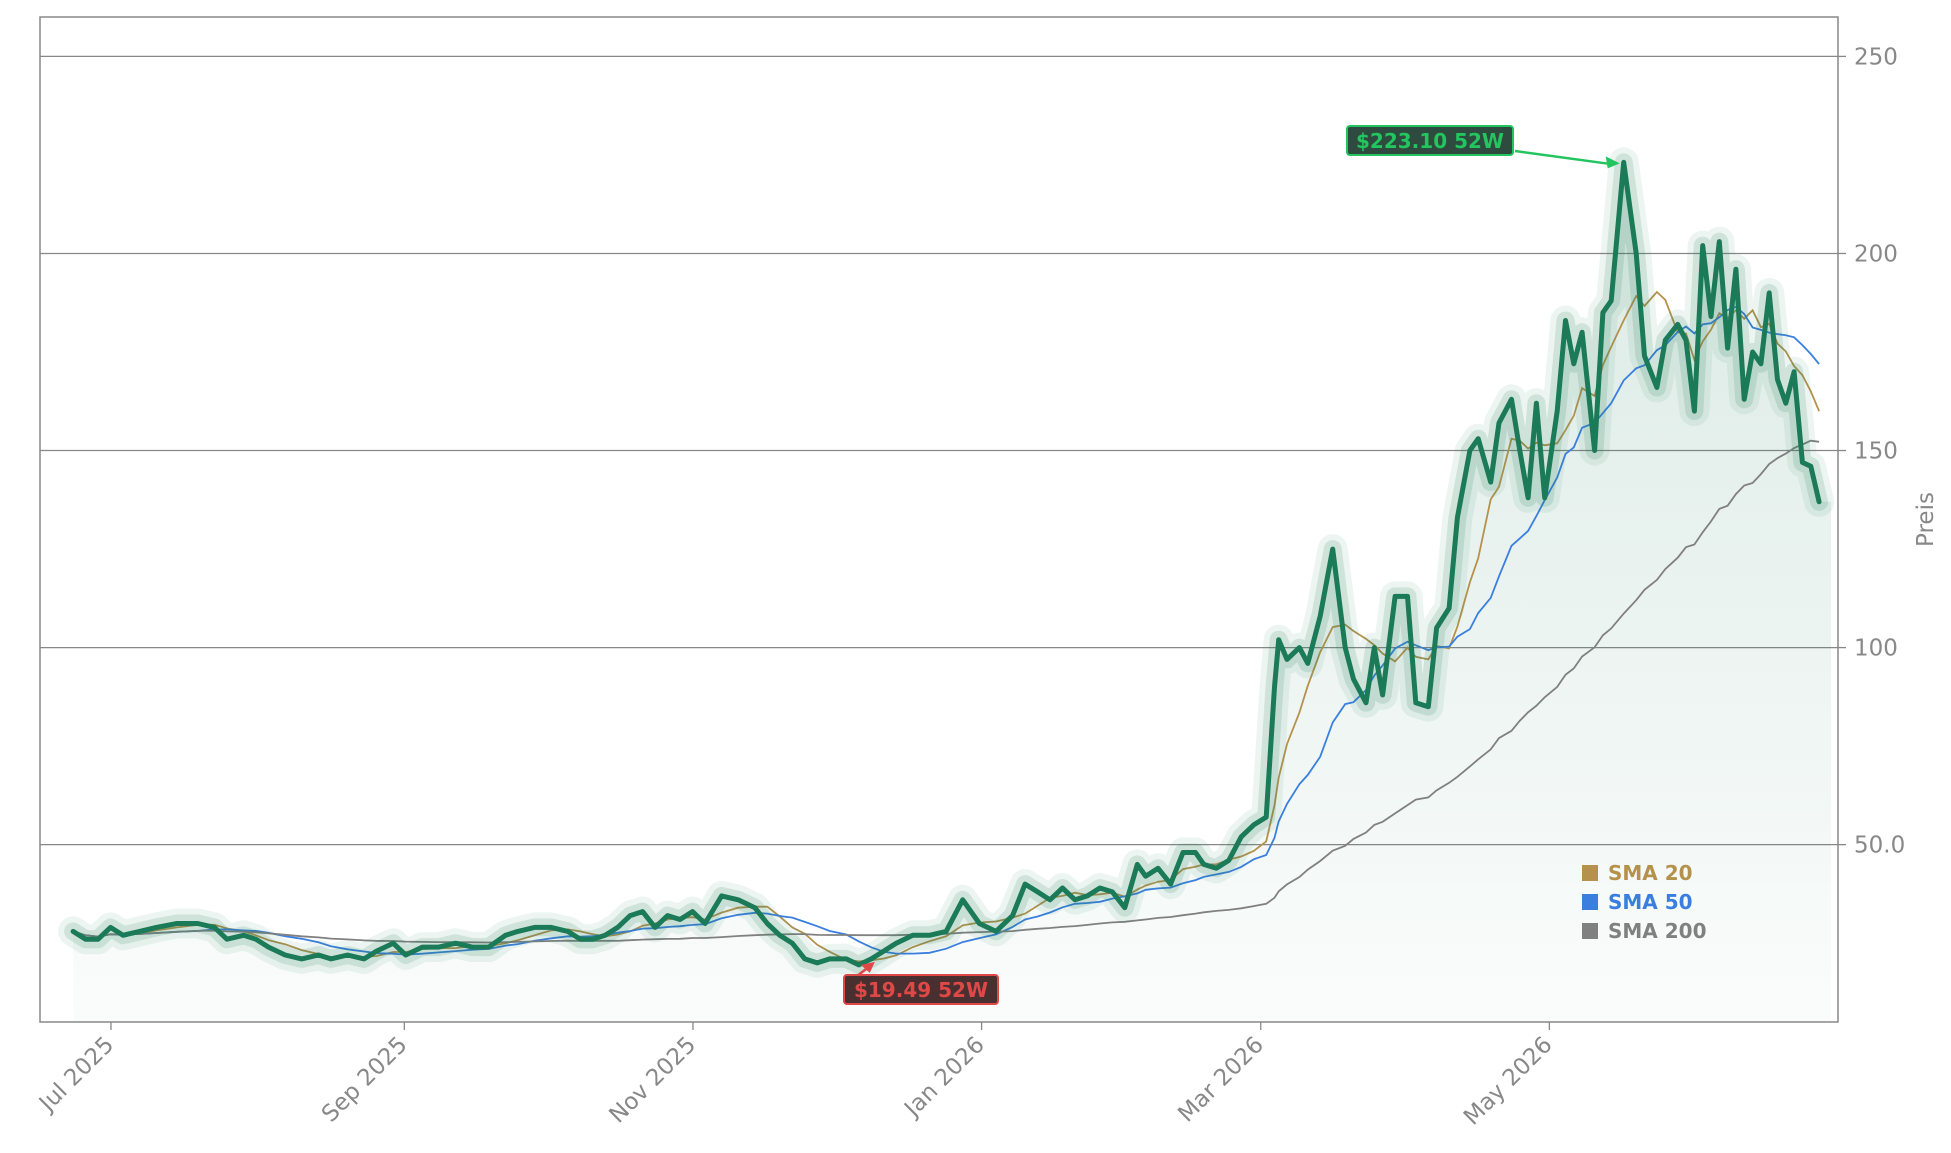  What do you see at coordinates (76, 1075) in the screenshot?
I see `x-tick-label: Jul 2025` at bounding box center [76, 1075].